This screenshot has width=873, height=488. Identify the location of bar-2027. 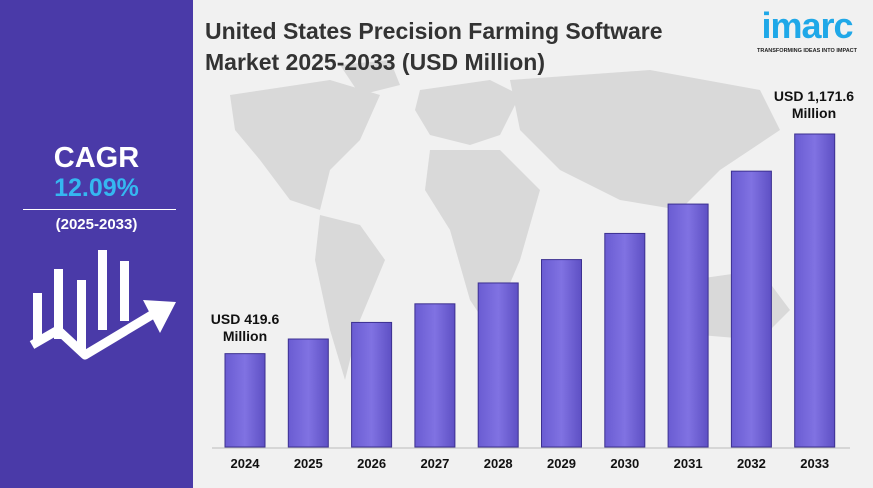
(435, 375).